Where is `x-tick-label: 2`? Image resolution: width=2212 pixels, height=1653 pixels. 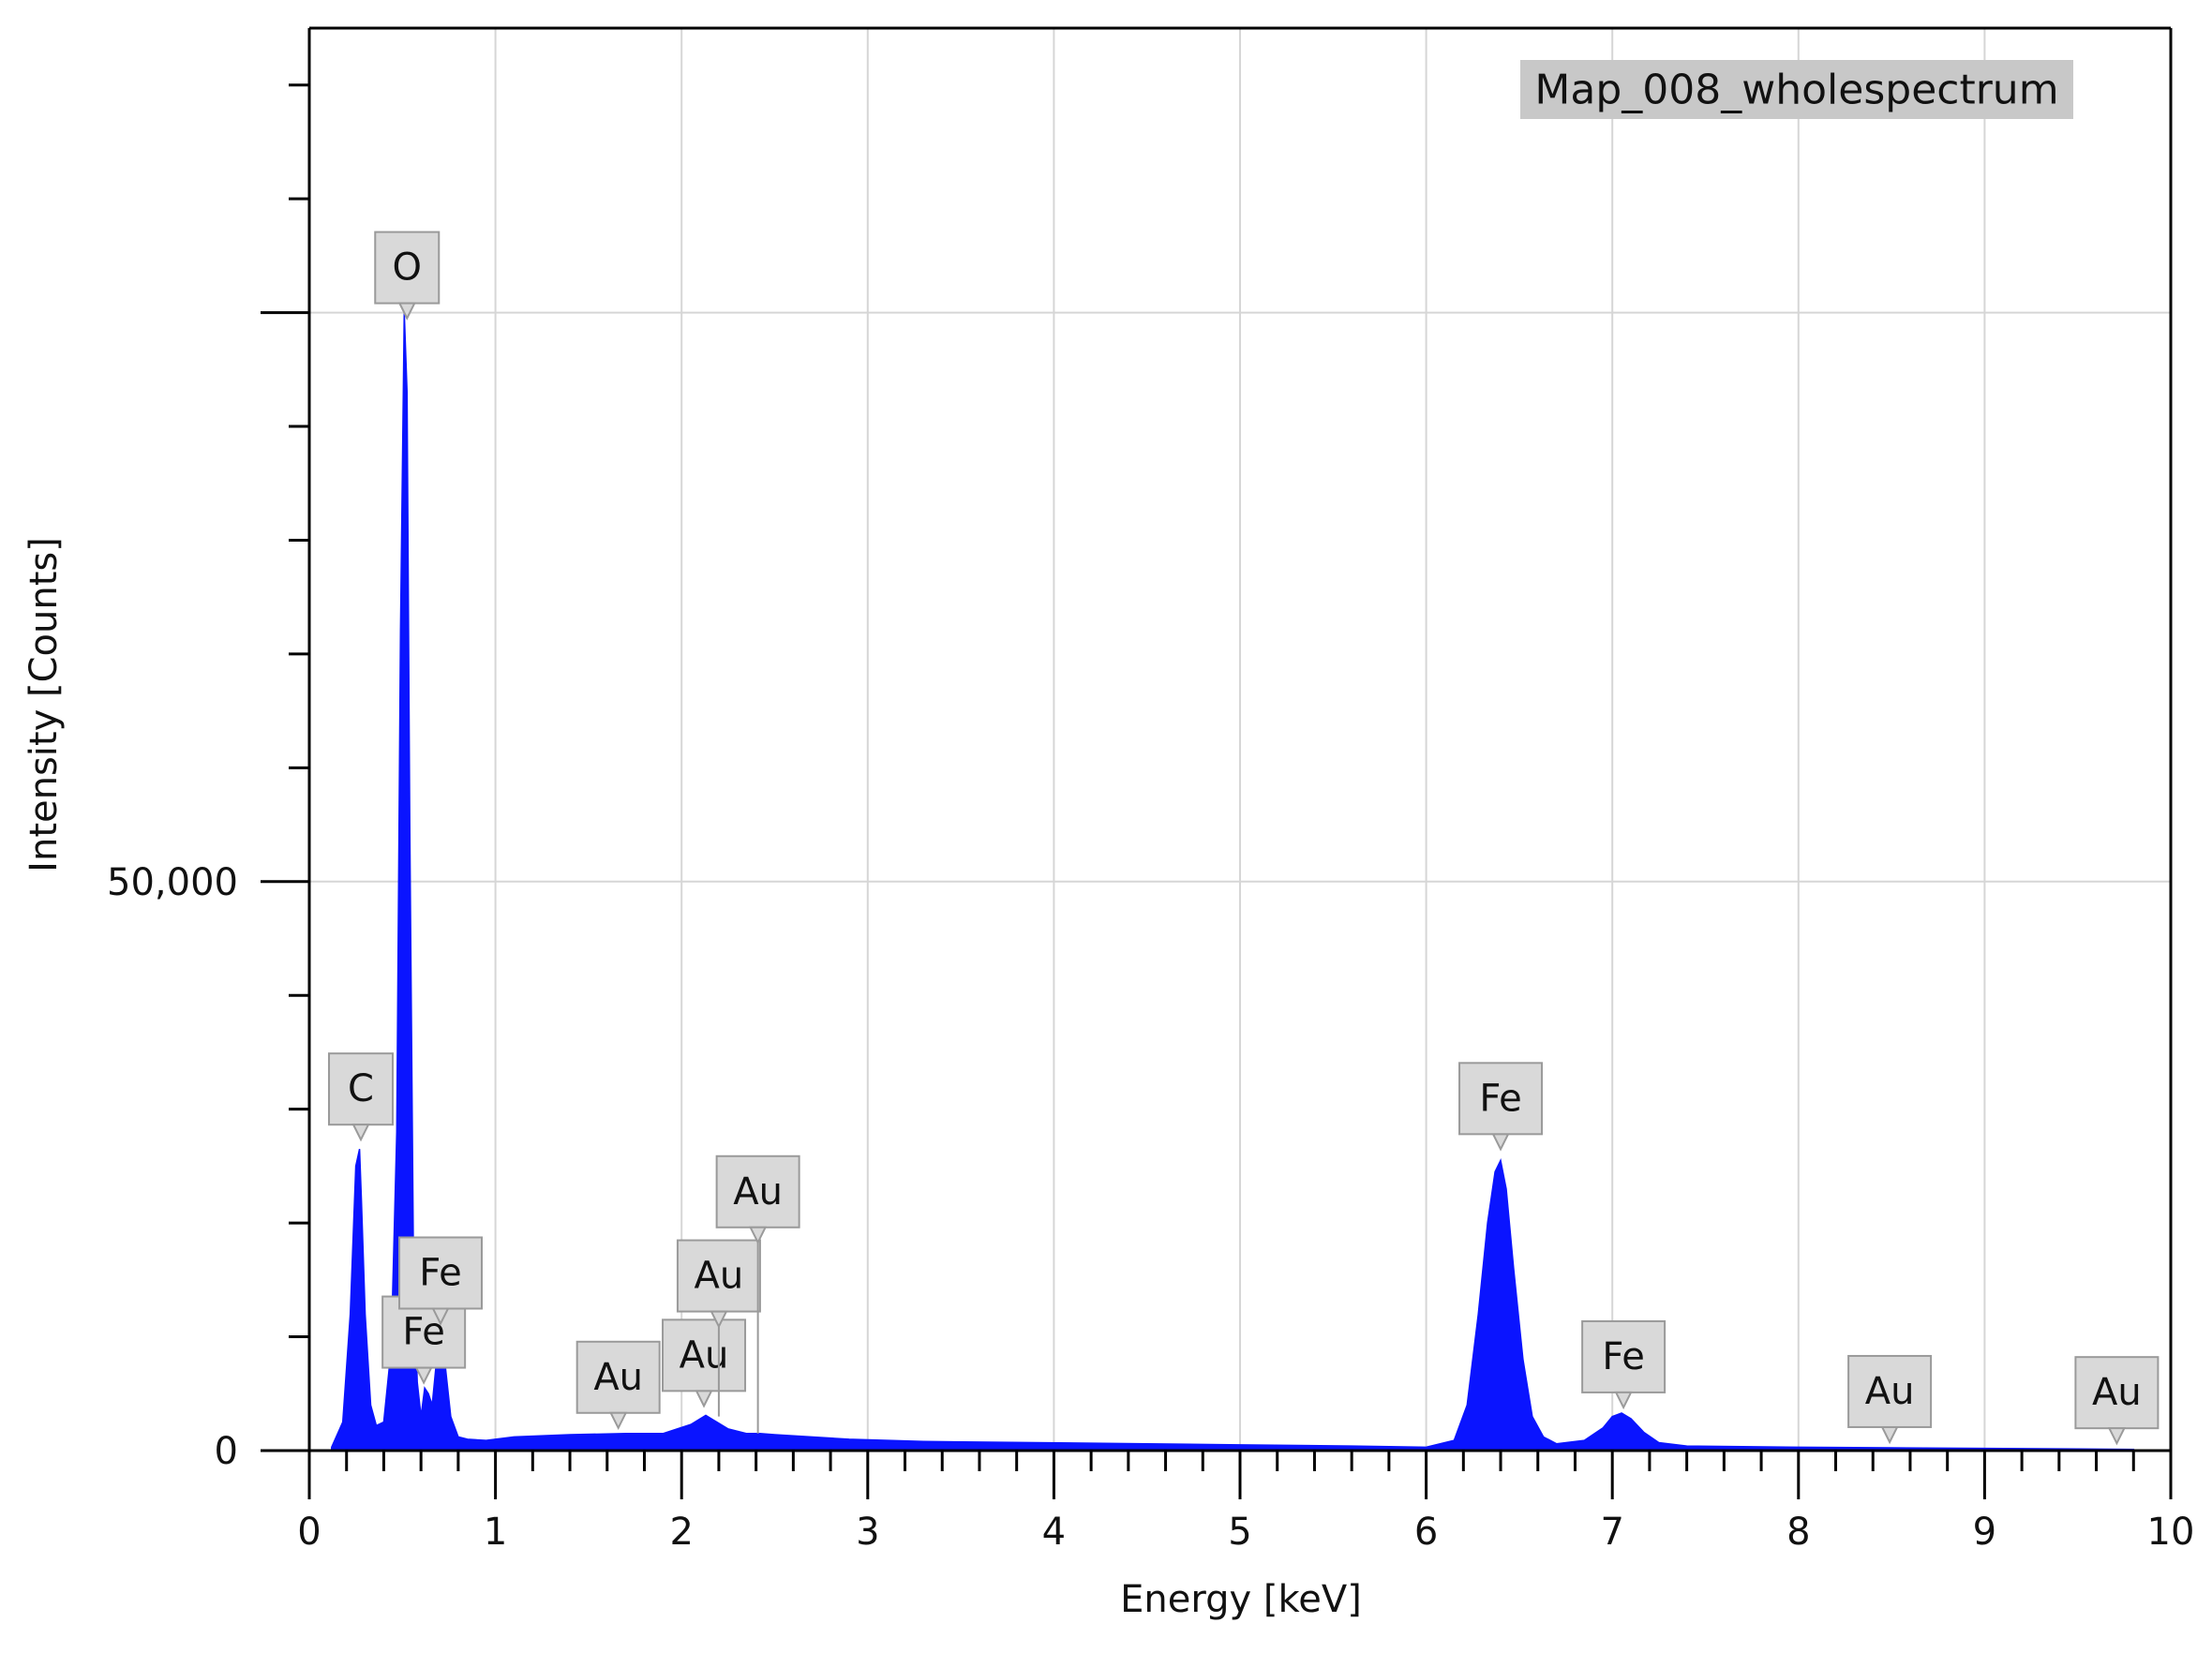 x-tick-label: 2 is located at coordinates (681, 1532).